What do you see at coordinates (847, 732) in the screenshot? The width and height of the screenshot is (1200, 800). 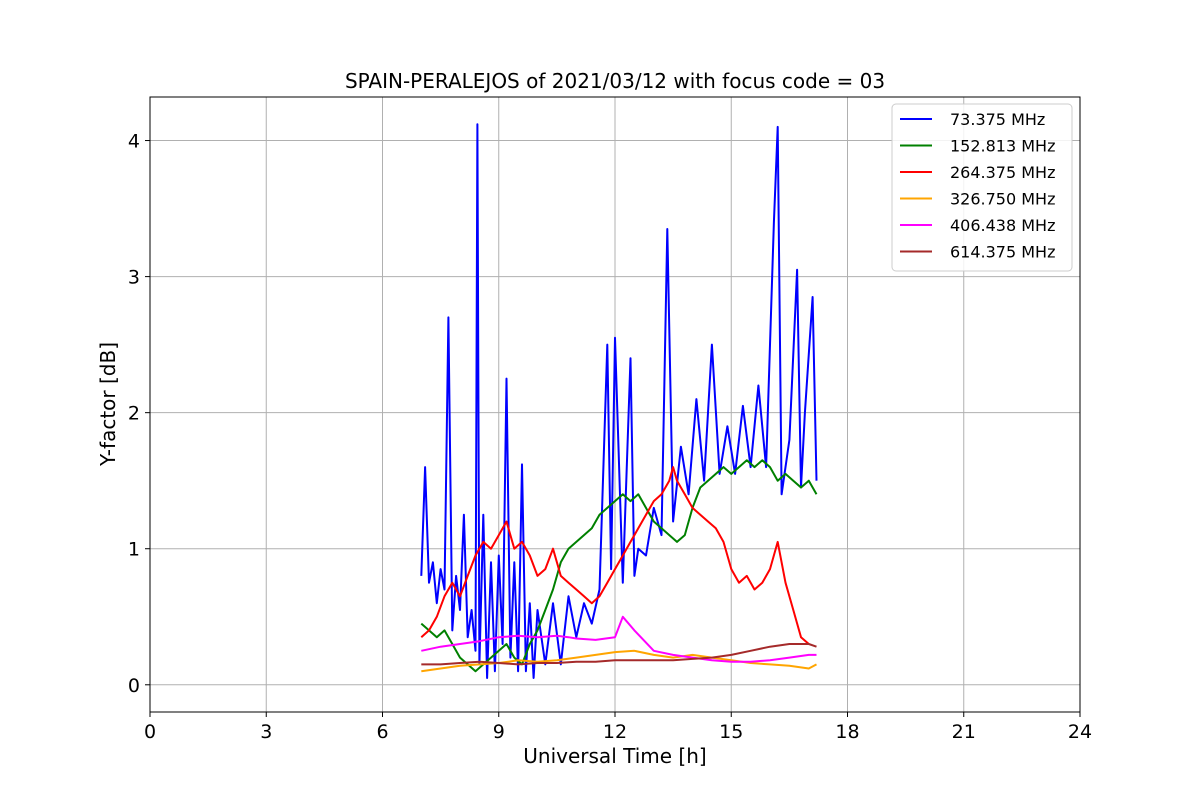 I see `x-tick-label: 18` at bounding box center [847, 732].